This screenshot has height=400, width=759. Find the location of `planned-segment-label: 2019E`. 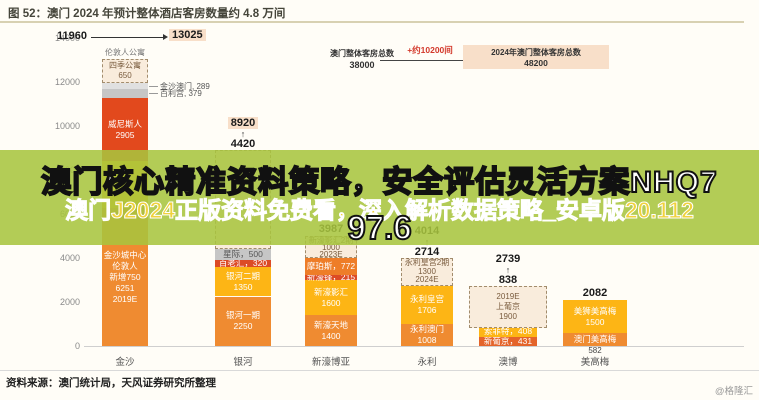

planned-segment-label: 2019E is located at coordinates (508, 296).